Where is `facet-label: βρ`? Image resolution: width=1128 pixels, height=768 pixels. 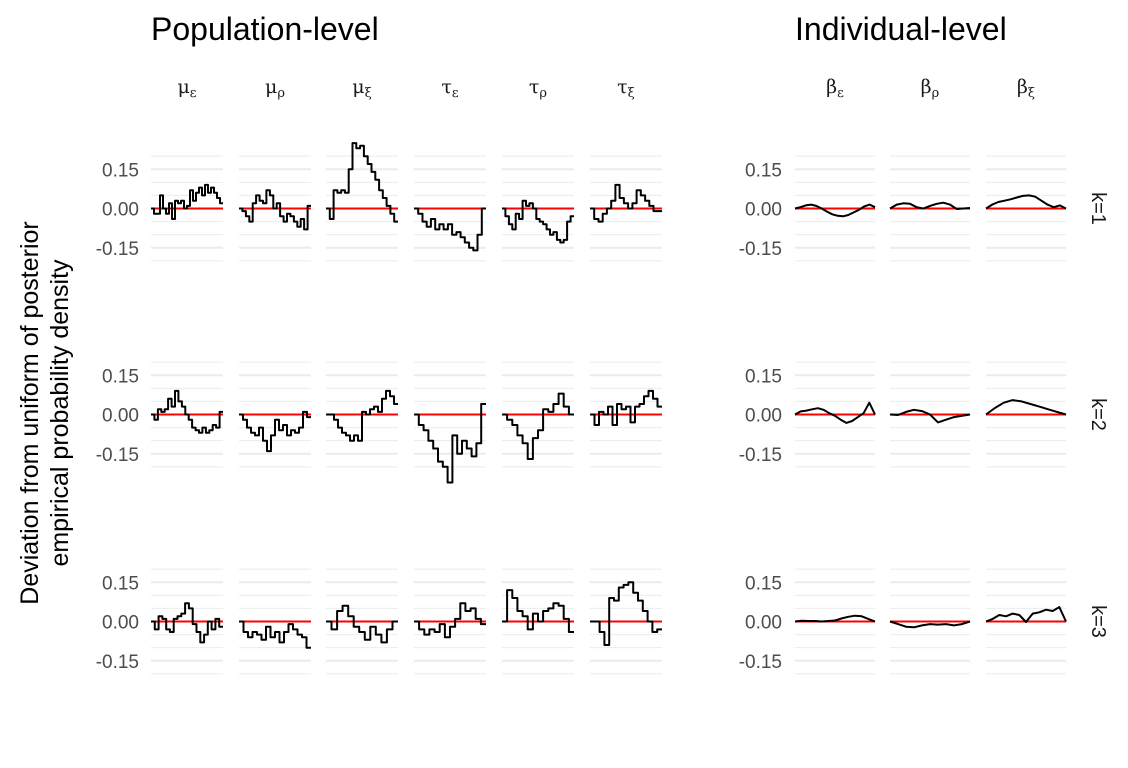
facet-label: βρ is located at coordinates (930, 88).